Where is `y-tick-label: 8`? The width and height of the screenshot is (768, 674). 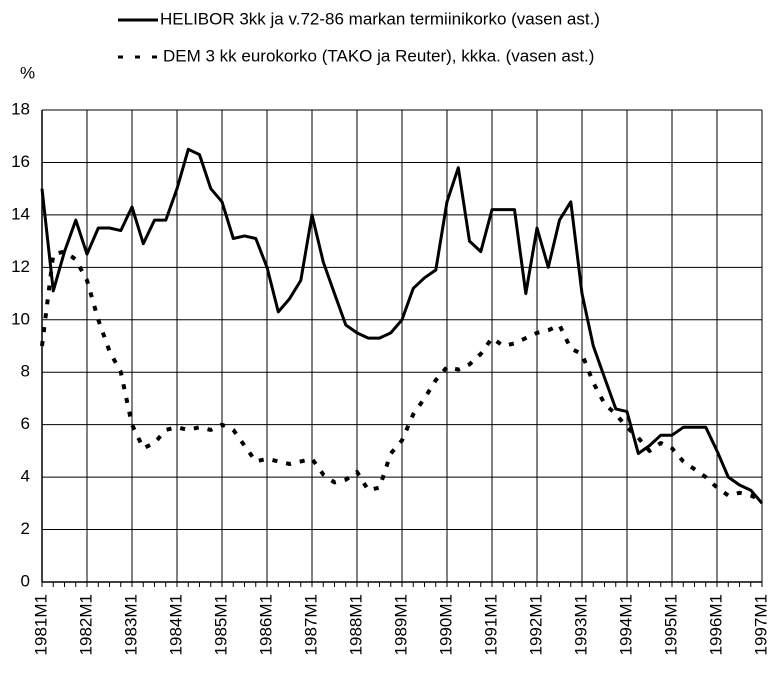 y-tick-label: 8 is located at coordinates (25, 371).